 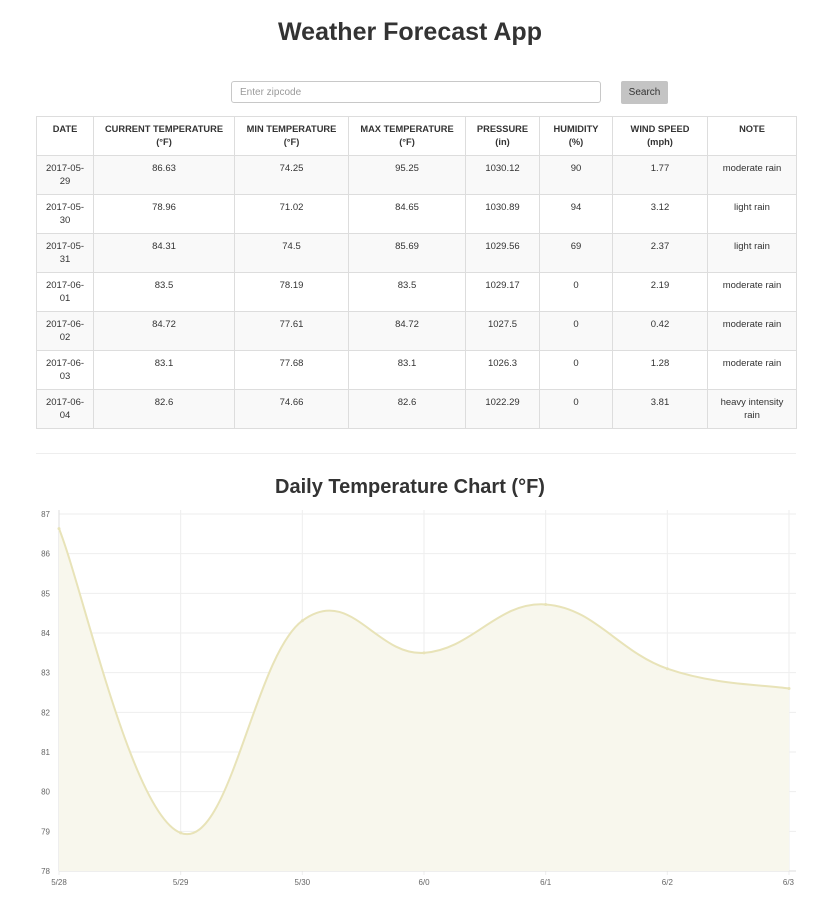 What do you see at coordinates (164, 129) in the screenshot?
I see `column-header-text: CURRENT TEMPERATURE` at bounding box center [164, 129].